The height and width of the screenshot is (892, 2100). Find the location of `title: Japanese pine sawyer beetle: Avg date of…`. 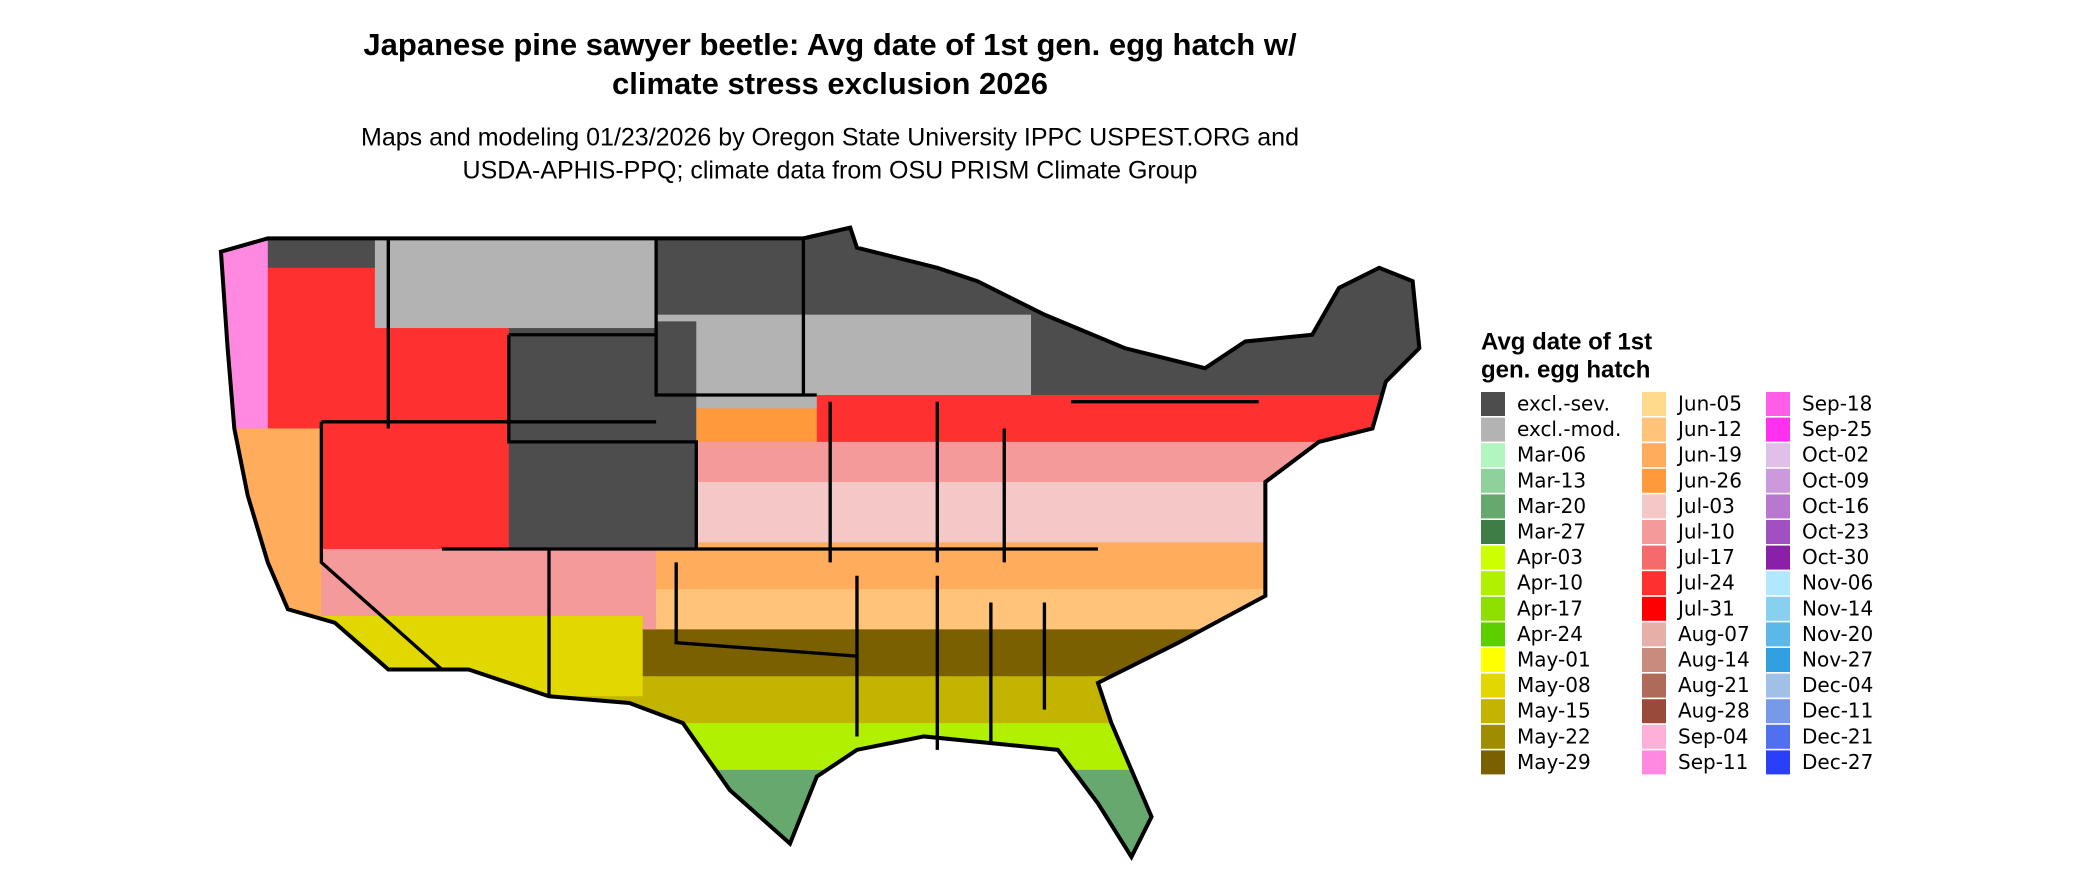

title: Japanese pine sawyer beetle: Avg date of… is located at coordinates (830, 44).